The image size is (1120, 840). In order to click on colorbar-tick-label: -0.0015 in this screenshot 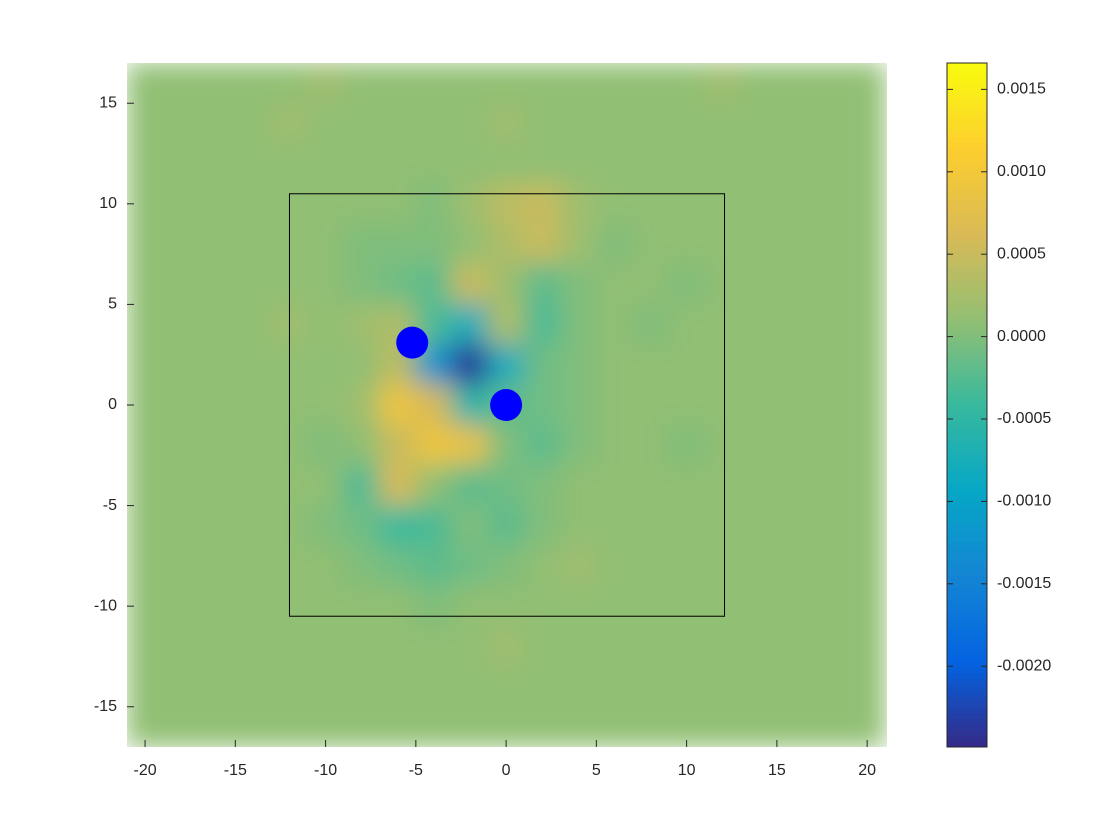, I will do `click(1024, 583)`.